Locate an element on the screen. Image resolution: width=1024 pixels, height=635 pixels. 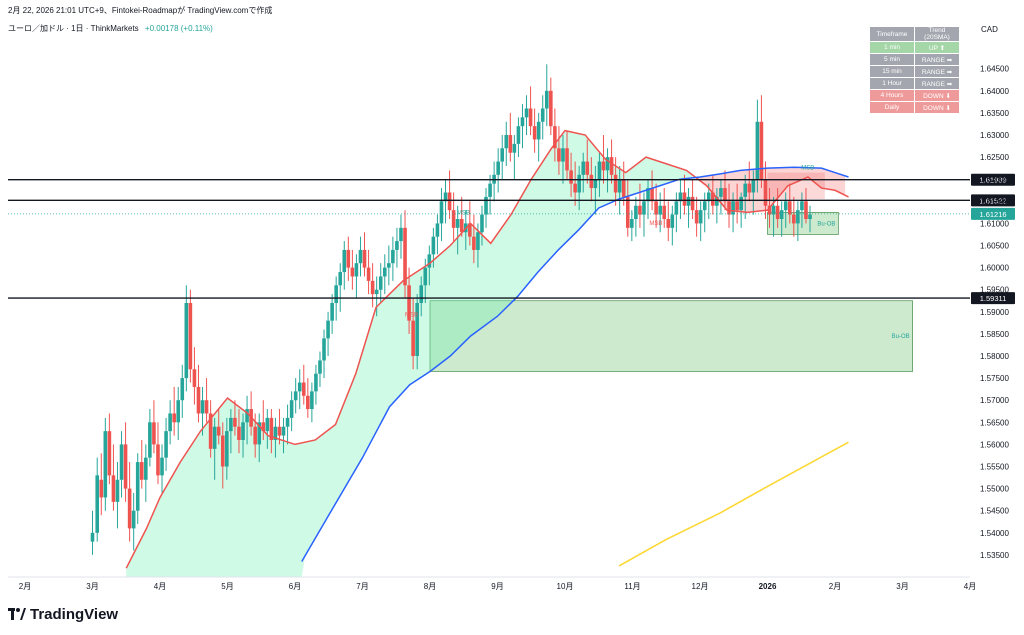
x-tick-label: 4月 is located at coordinates (160, 586).